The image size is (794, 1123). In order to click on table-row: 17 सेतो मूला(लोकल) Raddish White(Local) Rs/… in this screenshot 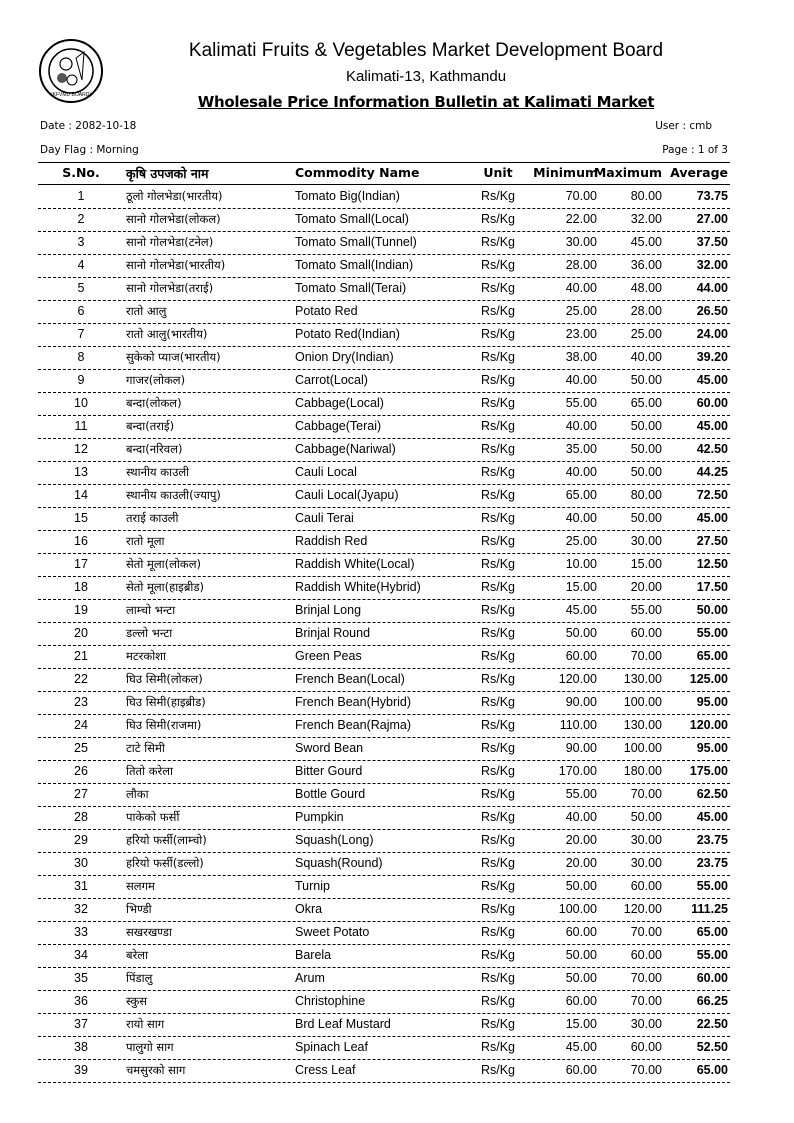, I will do `click(384, 565)`.